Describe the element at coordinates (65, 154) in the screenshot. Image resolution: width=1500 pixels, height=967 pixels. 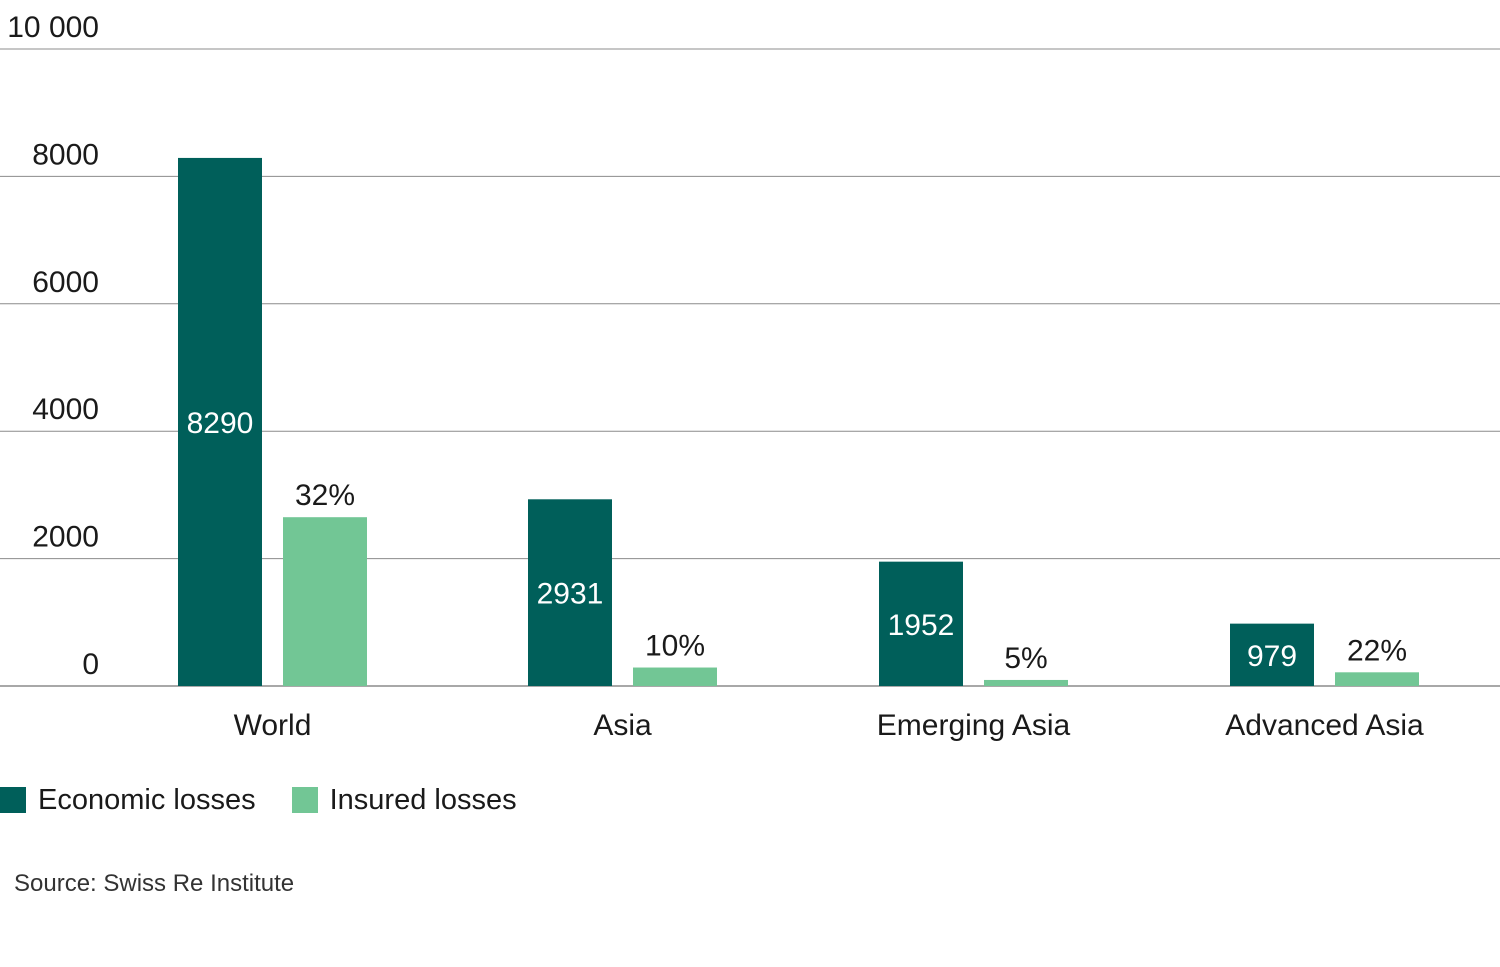
I see `y-tick-label: 8000` at that location.